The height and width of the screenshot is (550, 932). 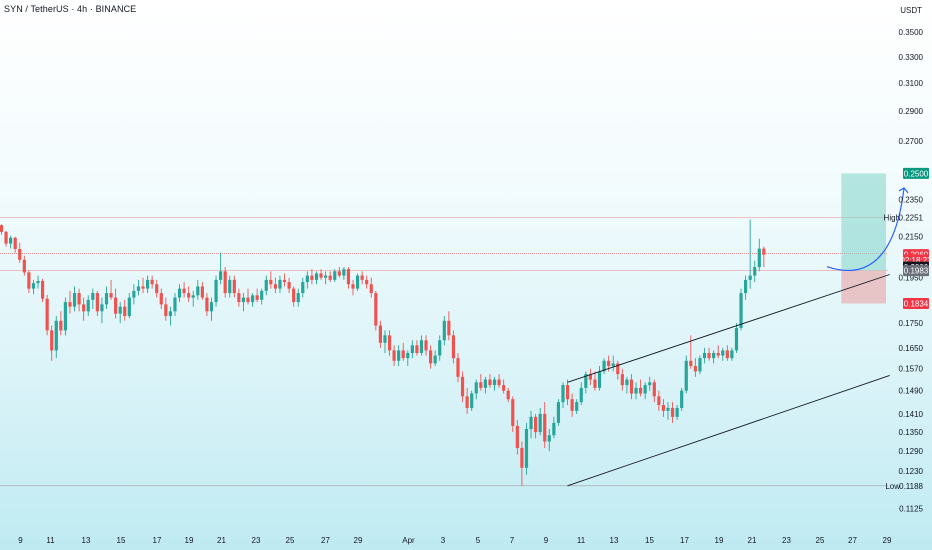 I want to click on price-tag-0.1834, so click(x=916, y=303).